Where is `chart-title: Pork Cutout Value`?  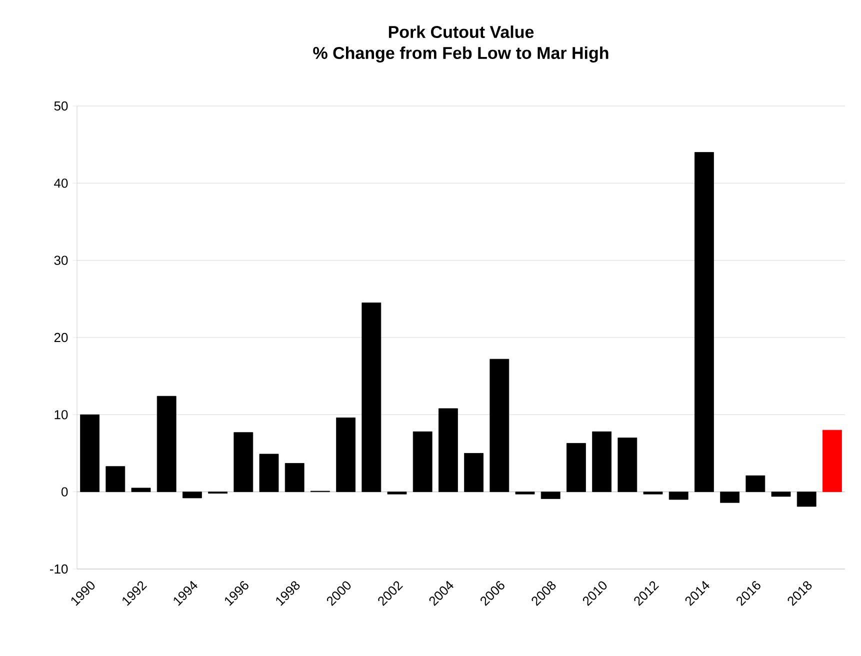
chart-title: Pork Cutout Value is located at coordinates (461, 32).